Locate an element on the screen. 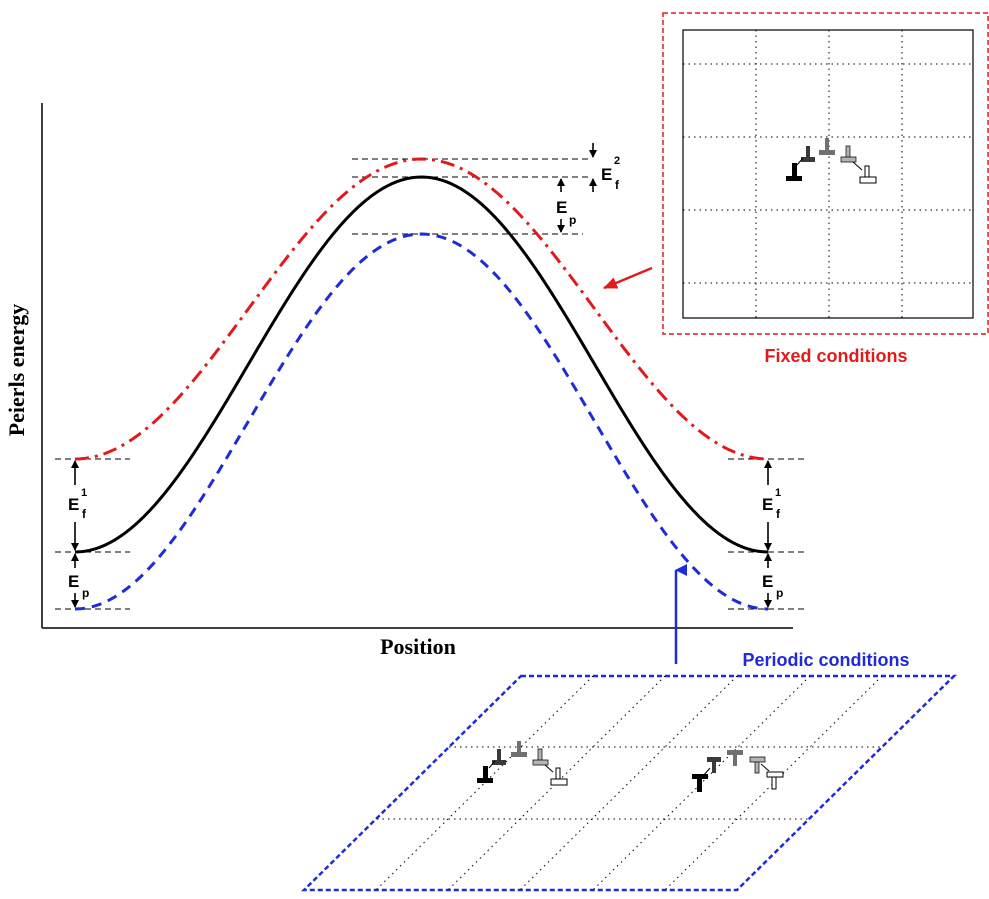 Image resolution: width=989 pixels, height=899 pixels. label-ep-left: E is located at coordinates (73, 581).